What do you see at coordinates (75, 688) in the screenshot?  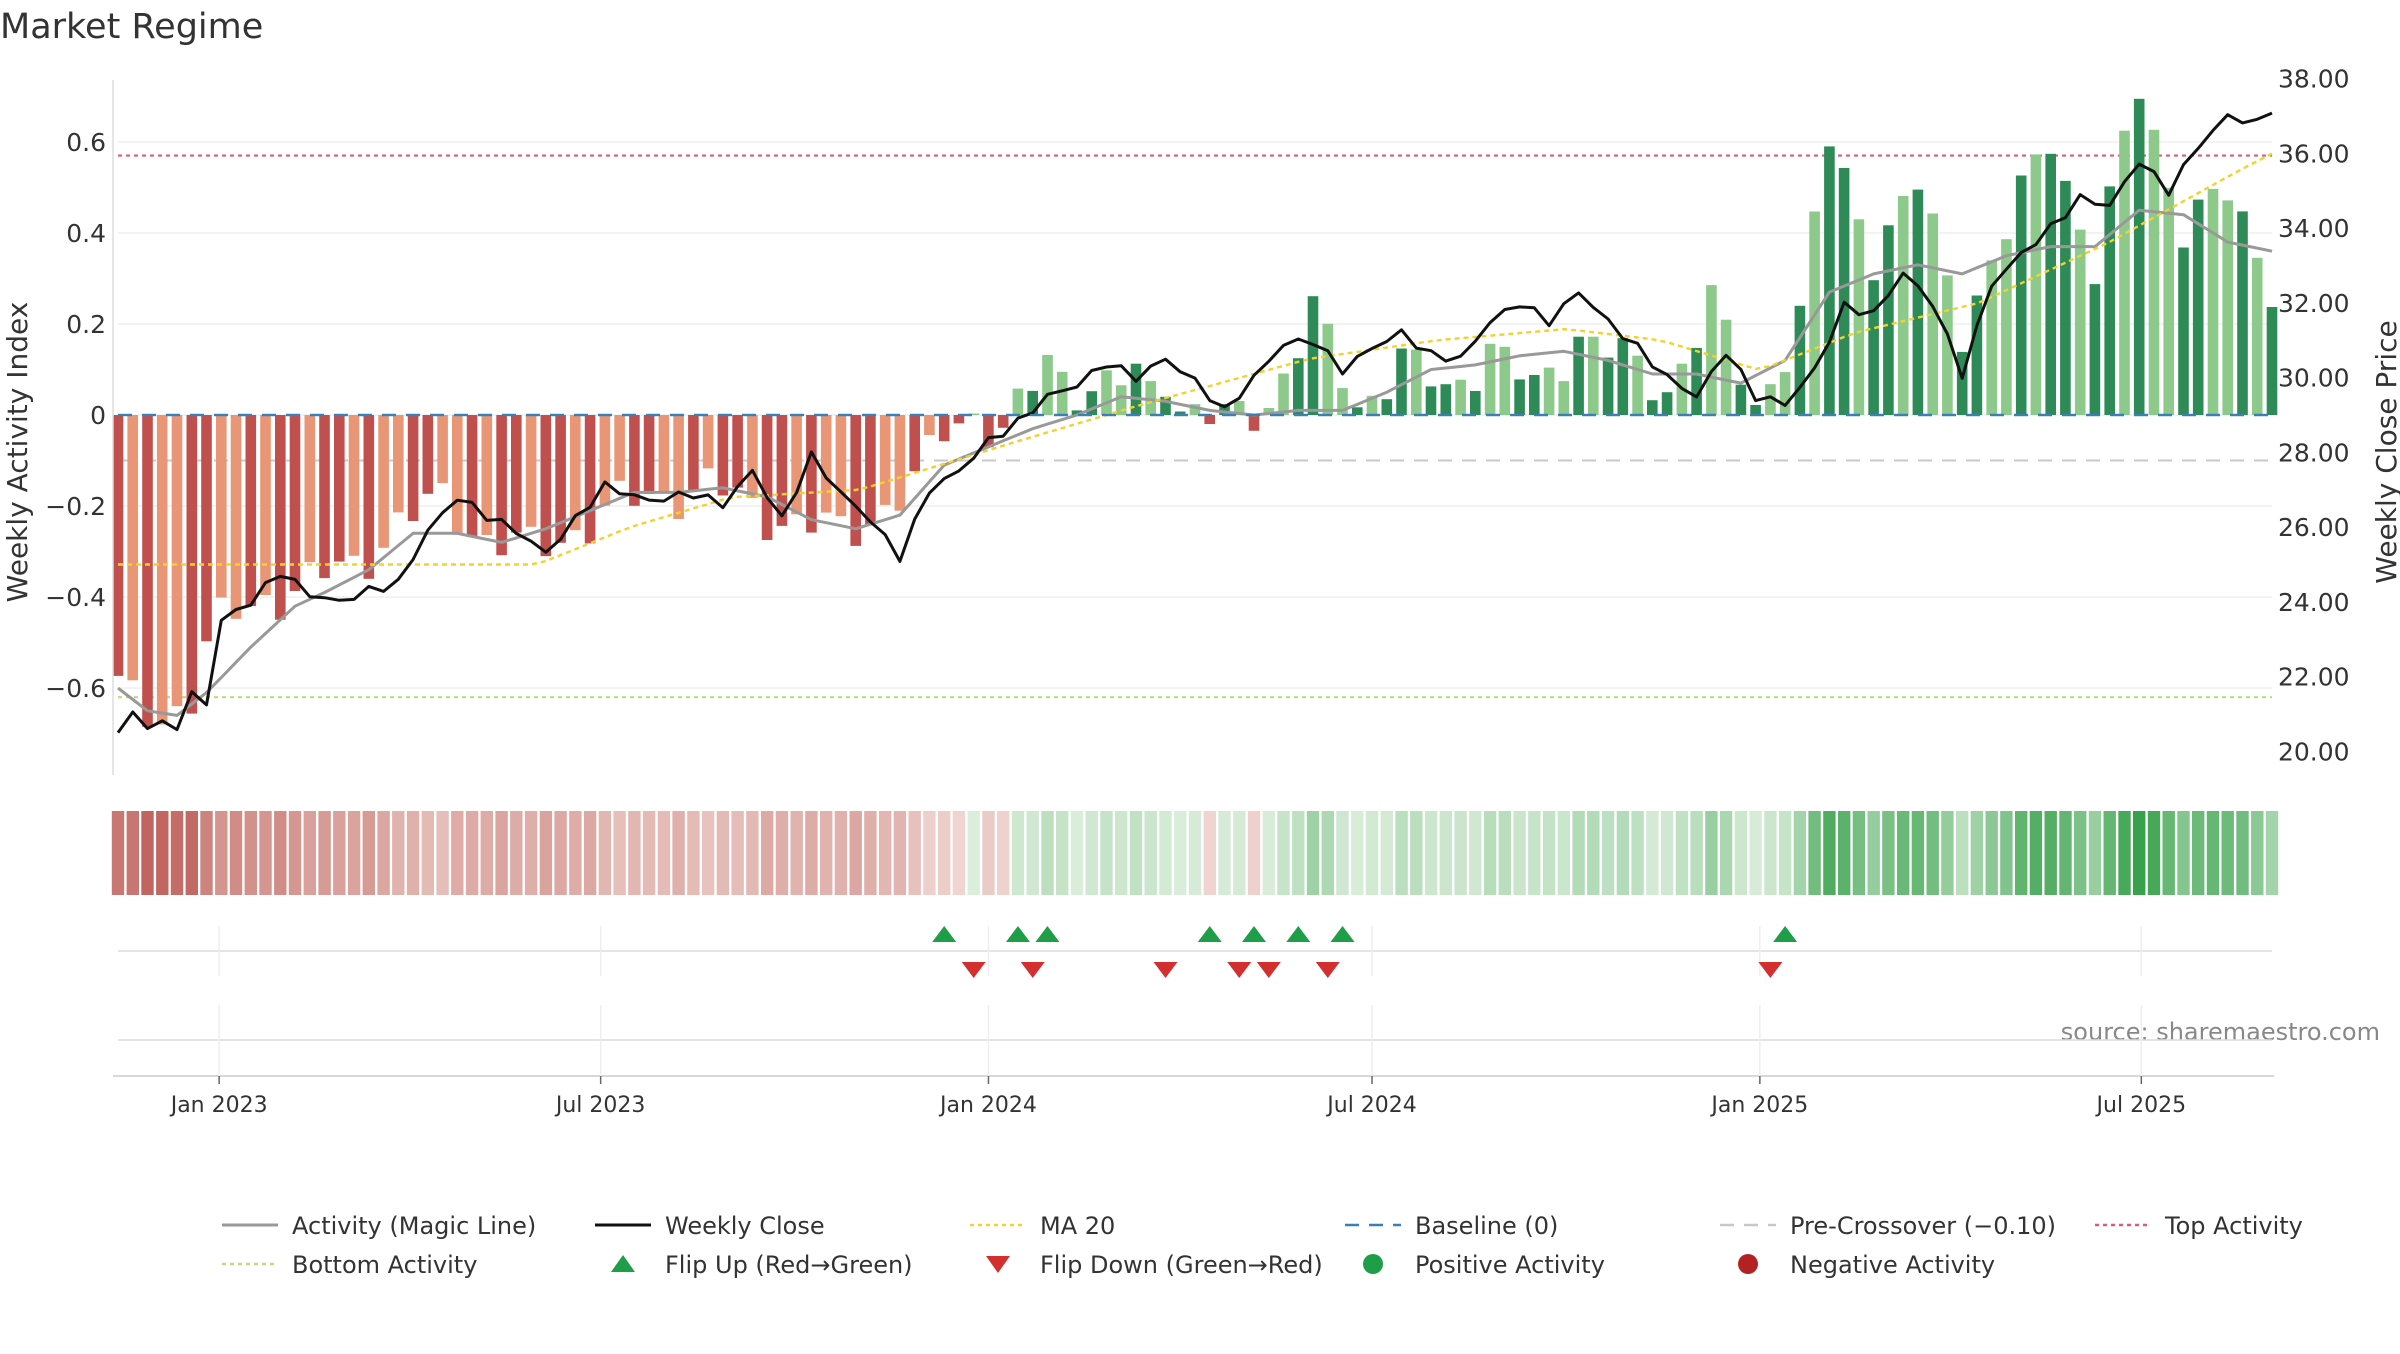 I see `left-tick-label: −0.6` at bounding box center [75, 688].